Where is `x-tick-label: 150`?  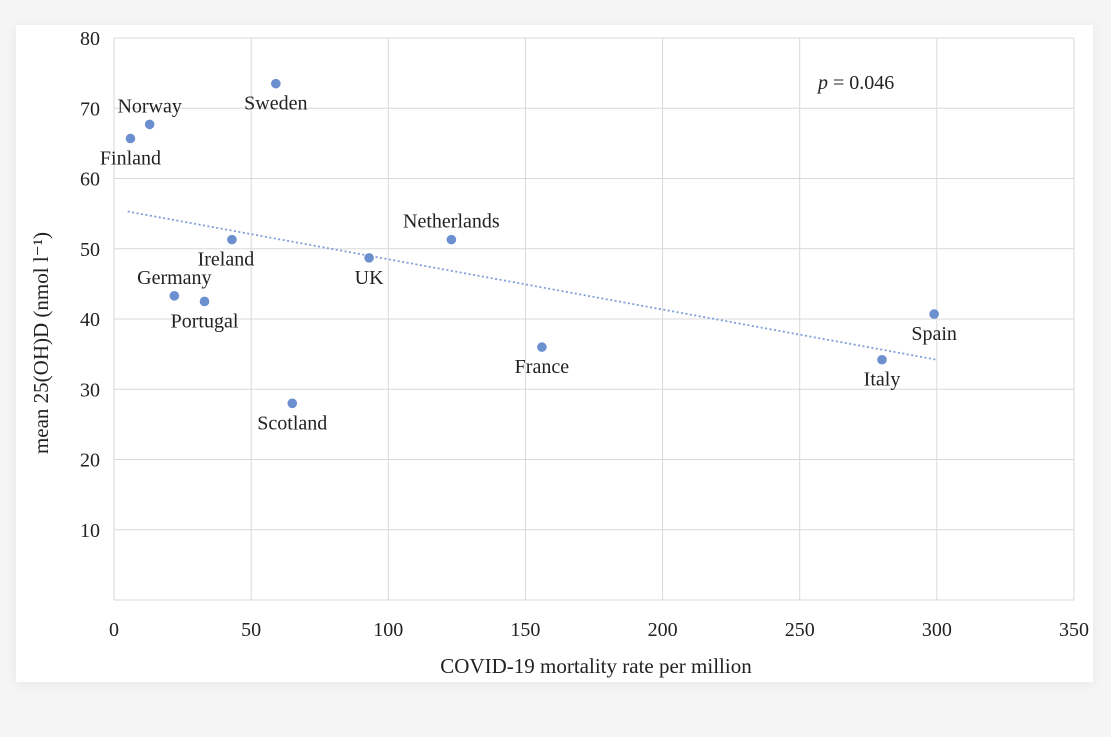
x-tick-label: 150 is located at coordinates (525, 630).